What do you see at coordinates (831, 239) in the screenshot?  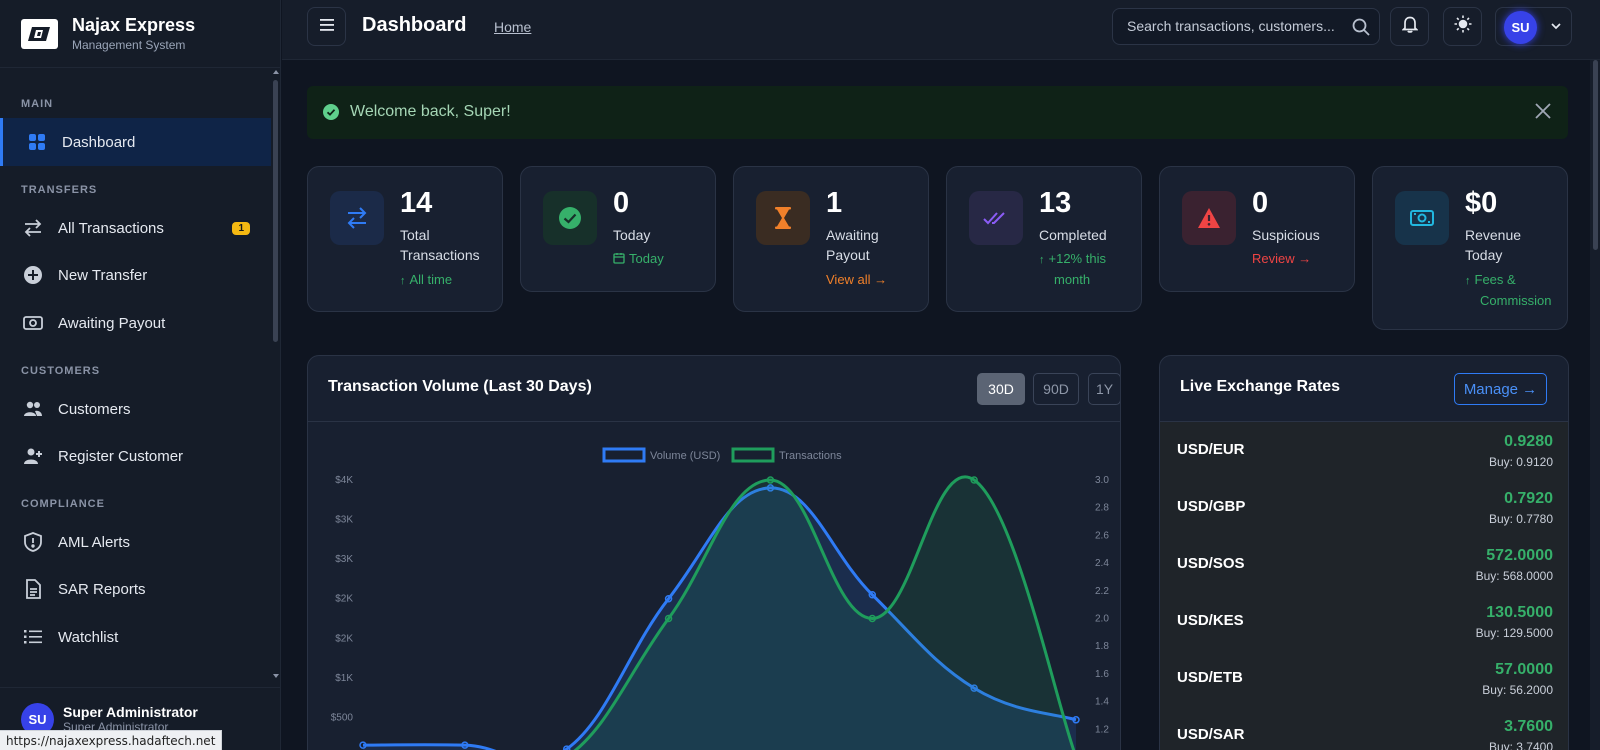 I see `stat-card-awaiting-payout: 1 Awaiting Payout View all →` at bounding box center [831, 239].